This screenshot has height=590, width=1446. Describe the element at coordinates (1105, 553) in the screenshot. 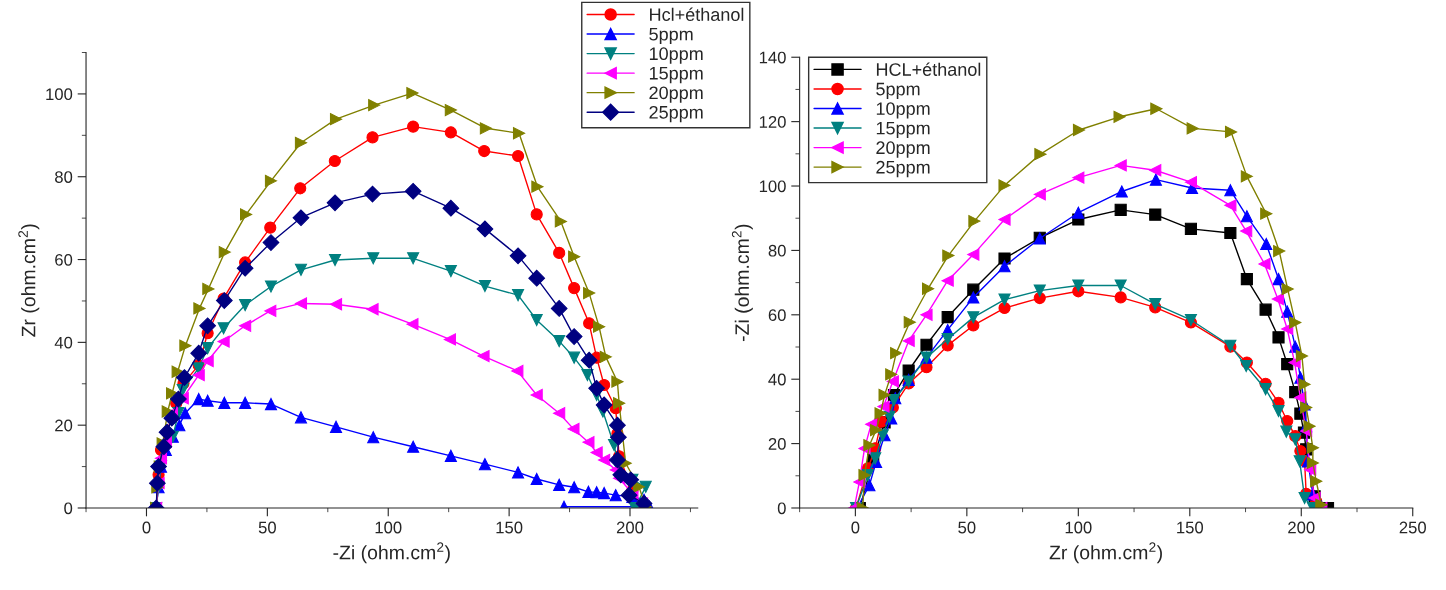

I see `x-axis-title: Zr (ohm.cm$^{2}$)` at that location.